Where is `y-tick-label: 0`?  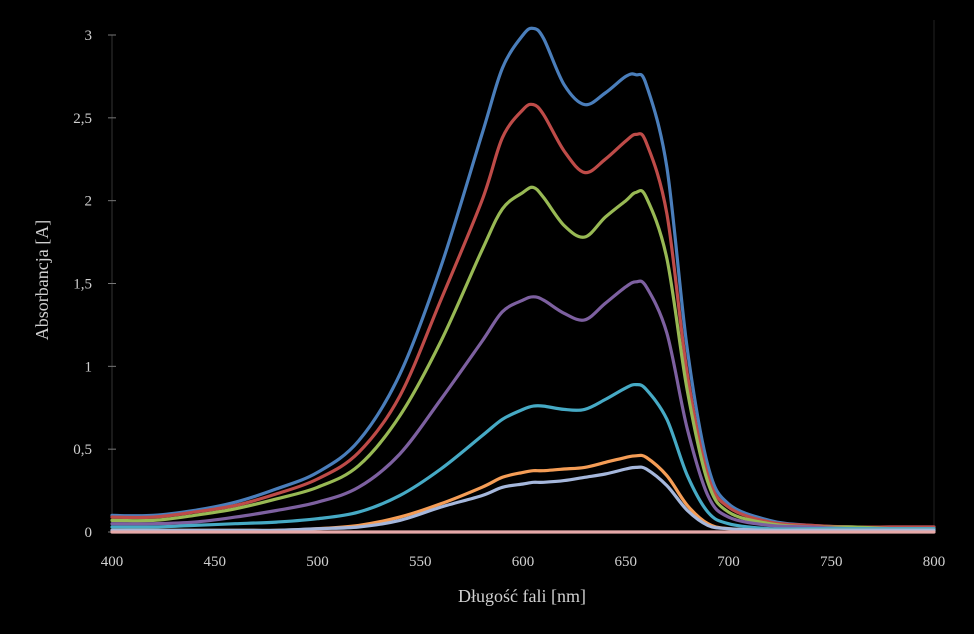 y-tick-label: 0 is located at coordinates (89, 533).